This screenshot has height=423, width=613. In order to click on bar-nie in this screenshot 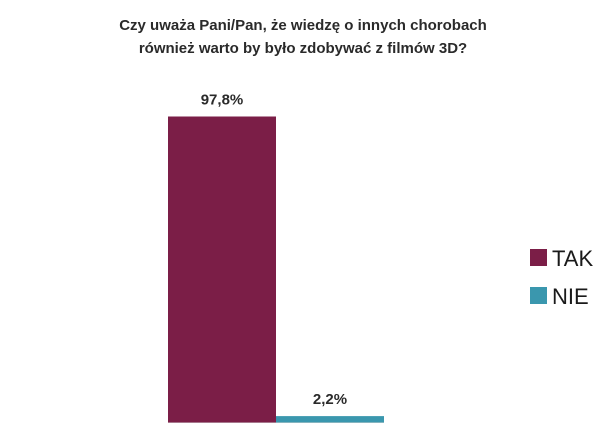, I will do `click(330, 419)`.